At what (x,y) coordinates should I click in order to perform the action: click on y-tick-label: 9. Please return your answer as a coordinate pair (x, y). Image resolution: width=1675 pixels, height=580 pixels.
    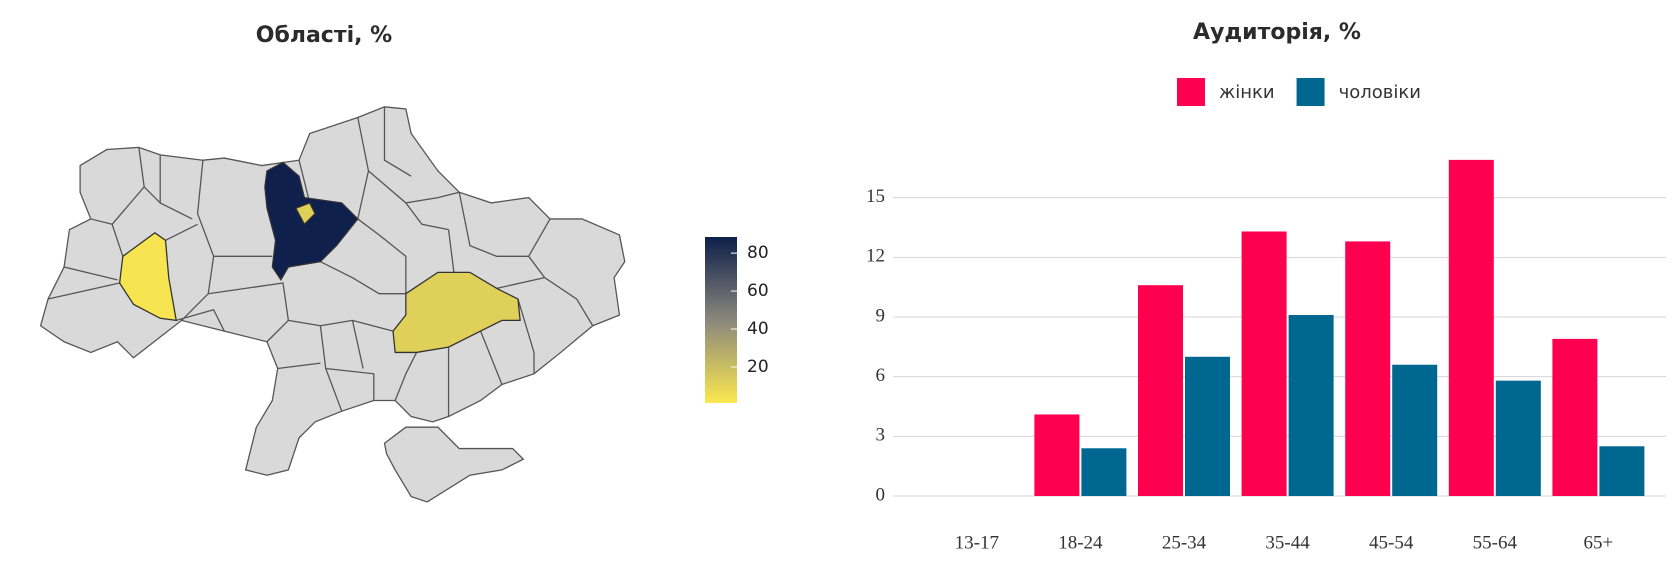
    Looking at the image, I should click on (881, 315).